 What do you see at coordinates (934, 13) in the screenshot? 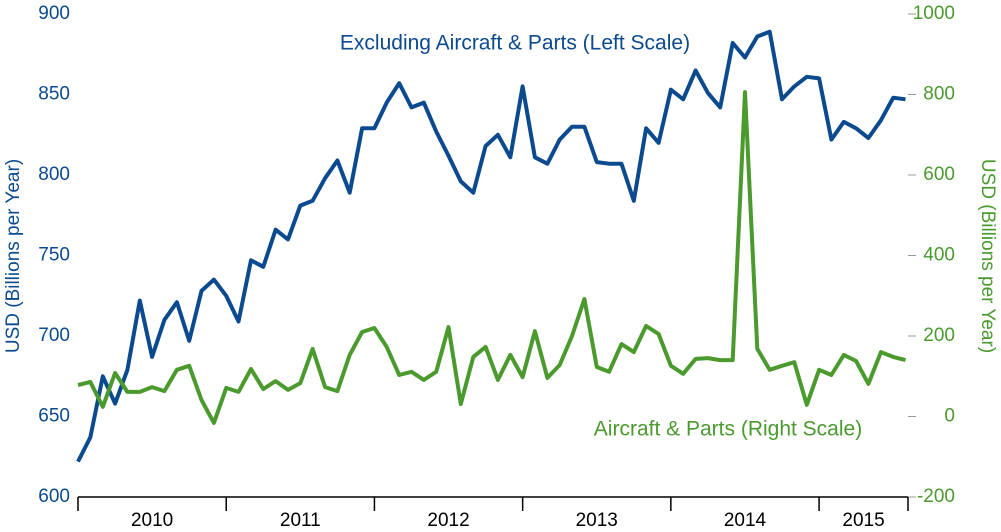
I see `y2-tick-label: 1000` at bounding box center [934, 13].